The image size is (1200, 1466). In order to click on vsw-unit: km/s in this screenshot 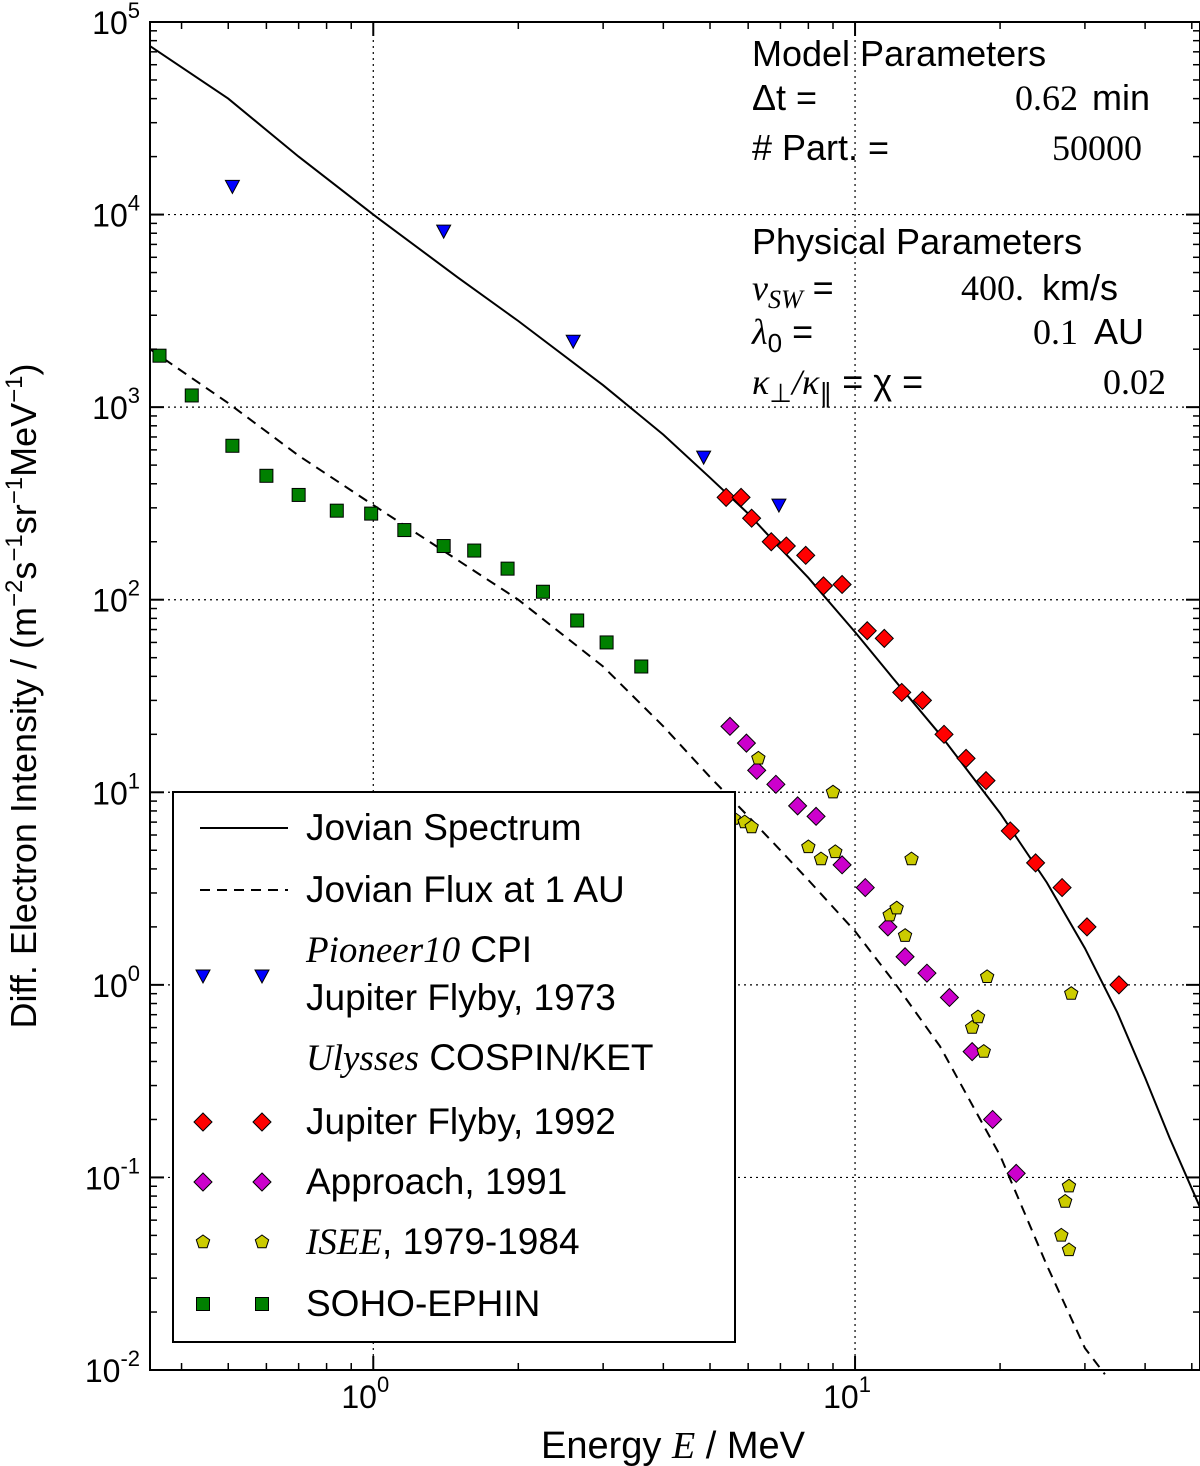, I will do `click(1080, 287)`.